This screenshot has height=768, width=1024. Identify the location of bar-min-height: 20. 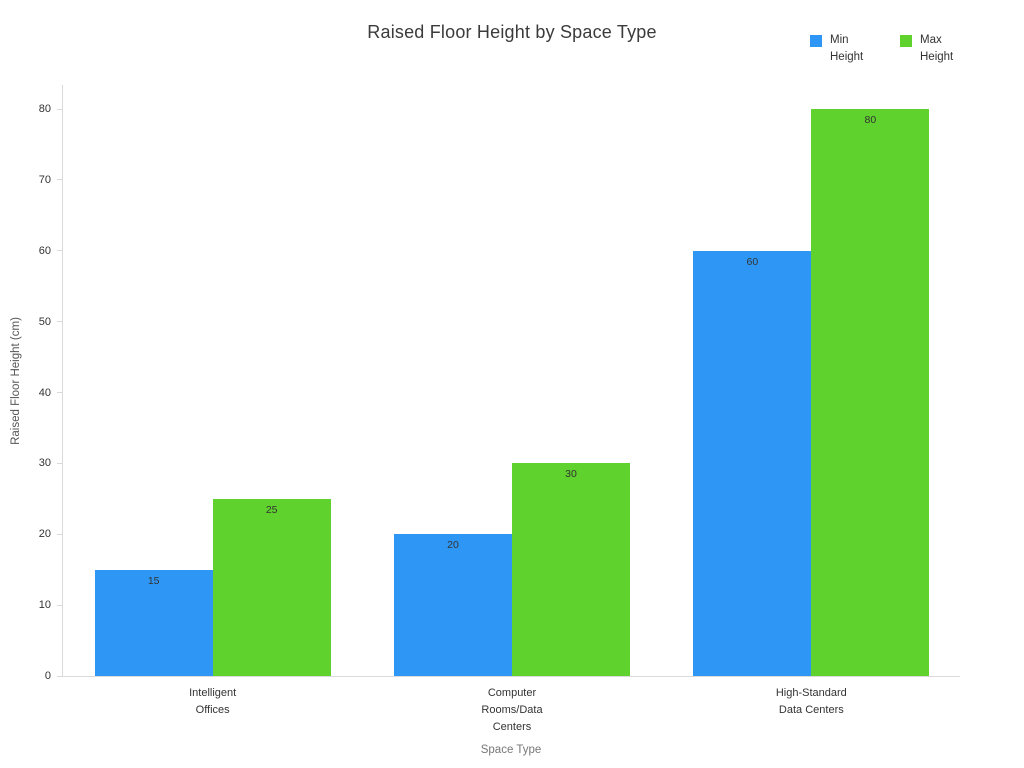
(453, 605).